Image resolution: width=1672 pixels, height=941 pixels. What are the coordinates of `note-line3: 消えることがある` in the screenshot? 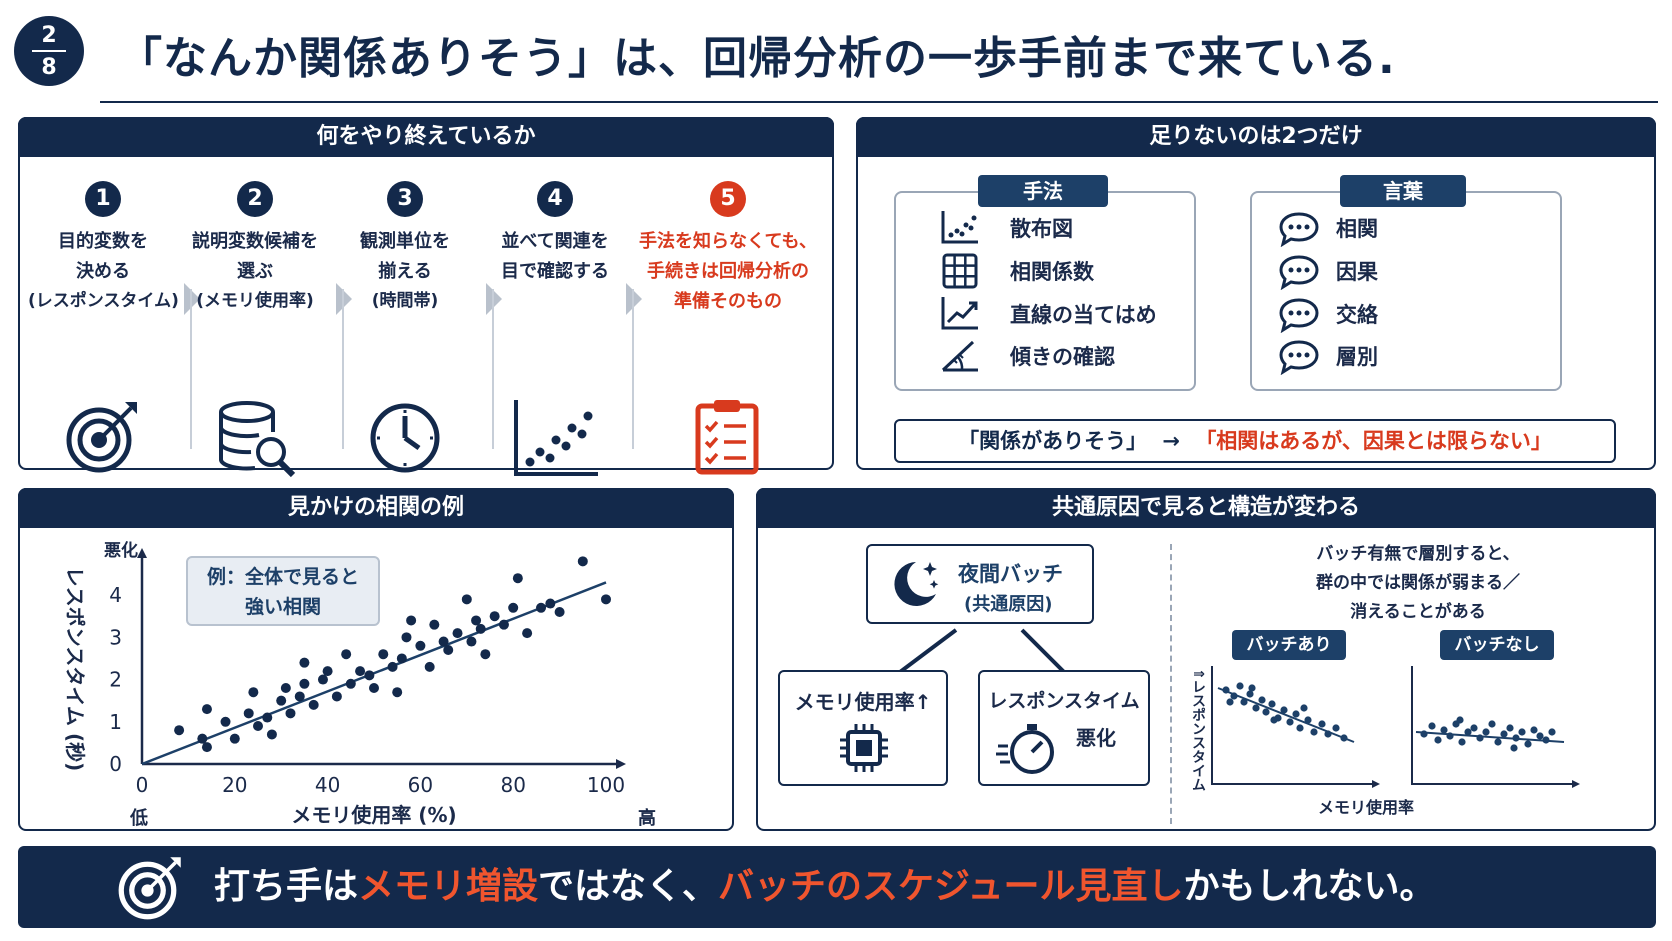 It's located at (1418, 612).